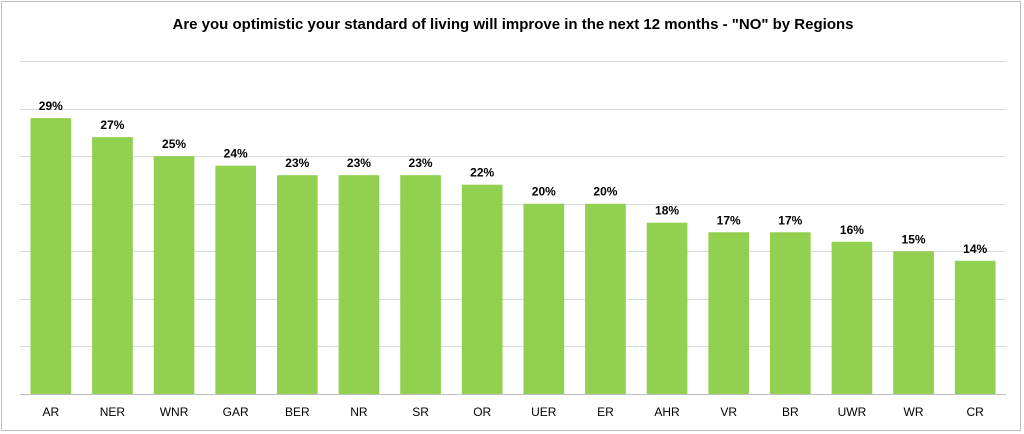 The width and height of the screenshot is (1024, 434). What do you see at coordinates (914, 412) in the screenshot?
I see `category-label-wr: WR` at bounding box center [914, 412].